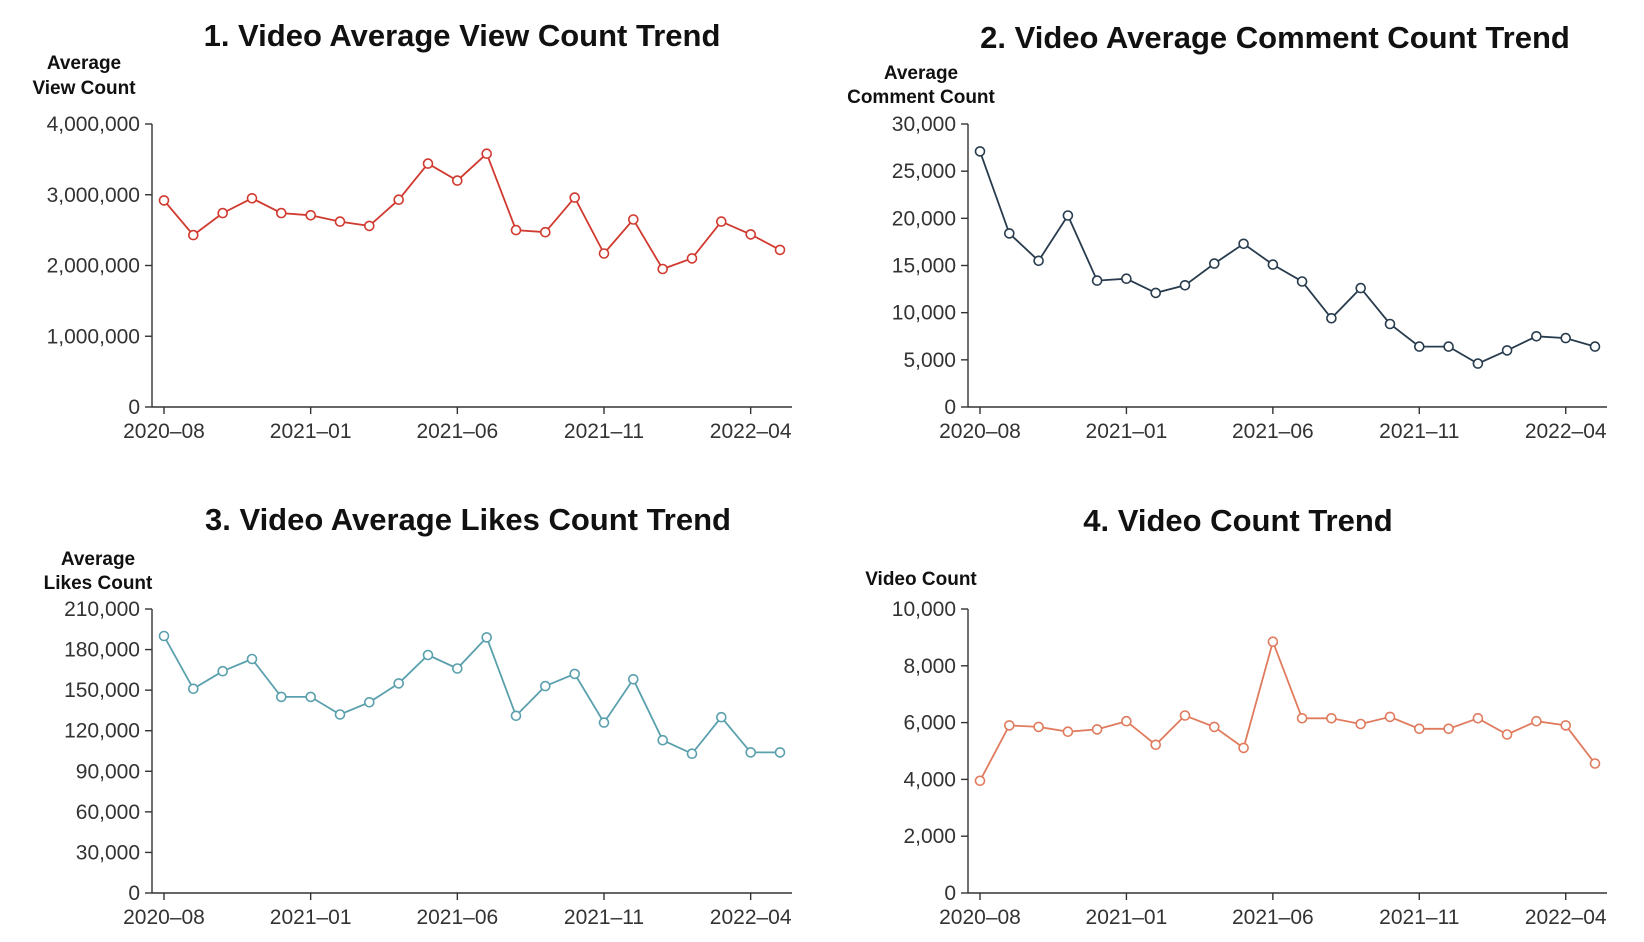 Image resolution: width=1644 pixels, height=942 pixels. What do you see at coordinates (929, 666) in the screenshot?
I see `y-tick-label: 8,000` at bounding box center [929, 666].